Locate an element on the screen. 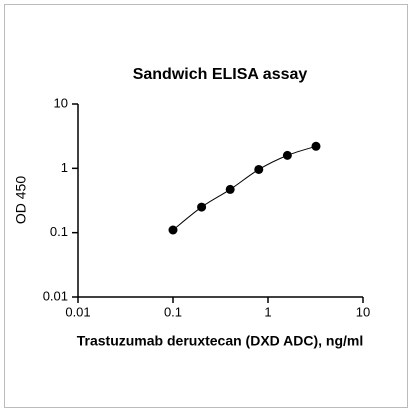  y-tick-label: 10 is located at coordinates (61, 102).